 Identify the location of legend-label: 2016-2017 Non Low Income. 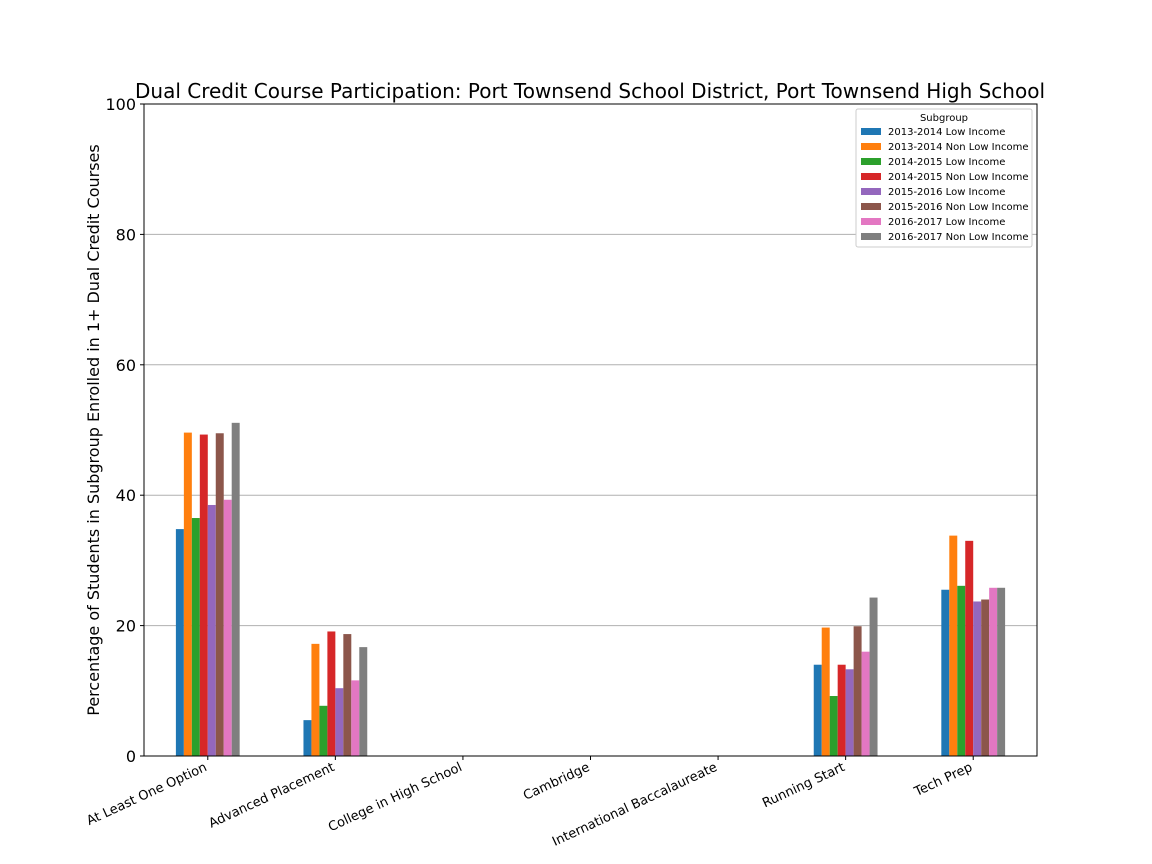
(958, 237).